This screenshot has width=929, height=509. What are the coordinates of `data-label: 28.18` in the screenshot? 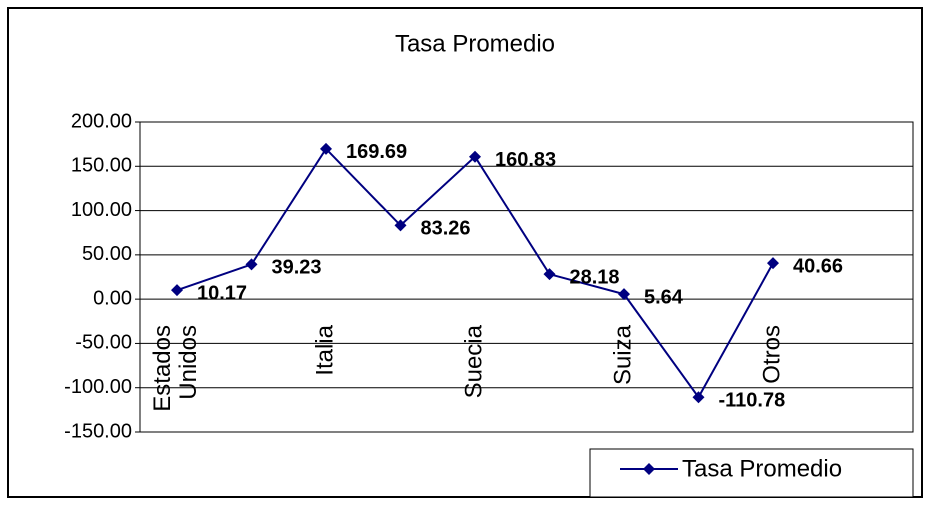 It's located at (595, 277).